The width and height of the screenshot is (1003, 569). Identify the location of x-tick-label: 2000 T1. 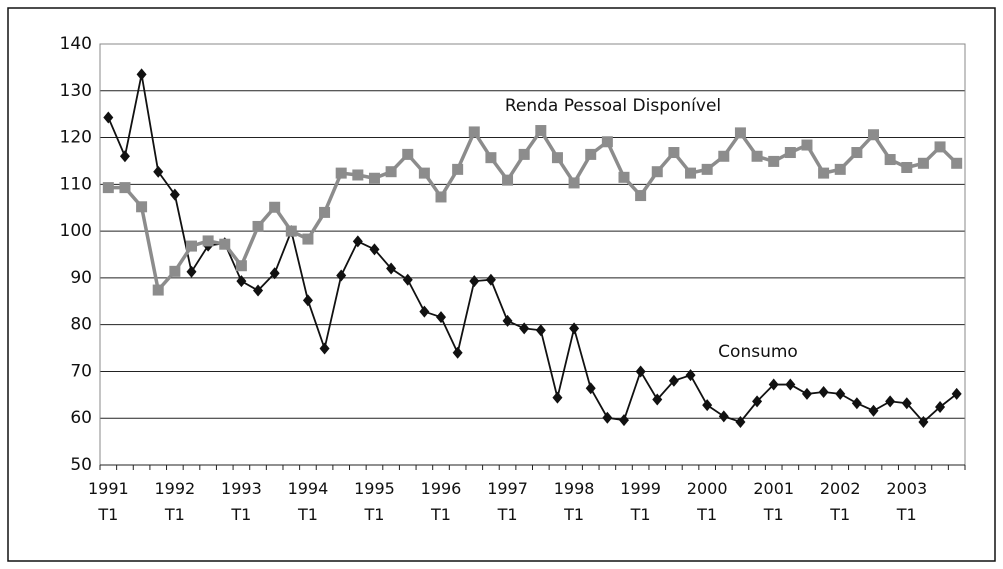
(707, 501).